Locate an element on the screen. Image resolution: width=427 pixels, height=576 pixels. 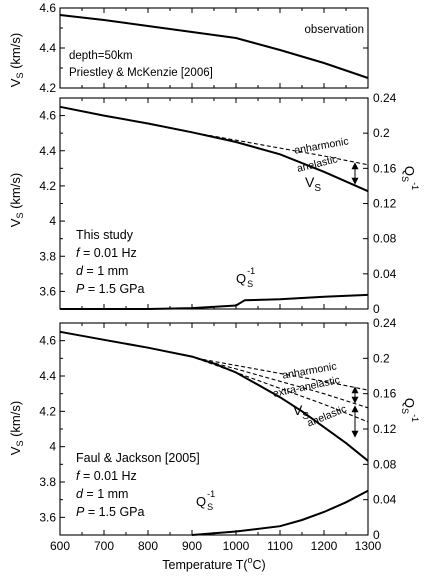
qs-curve-label-2: QS-1 is located at coordinates (205, 500).